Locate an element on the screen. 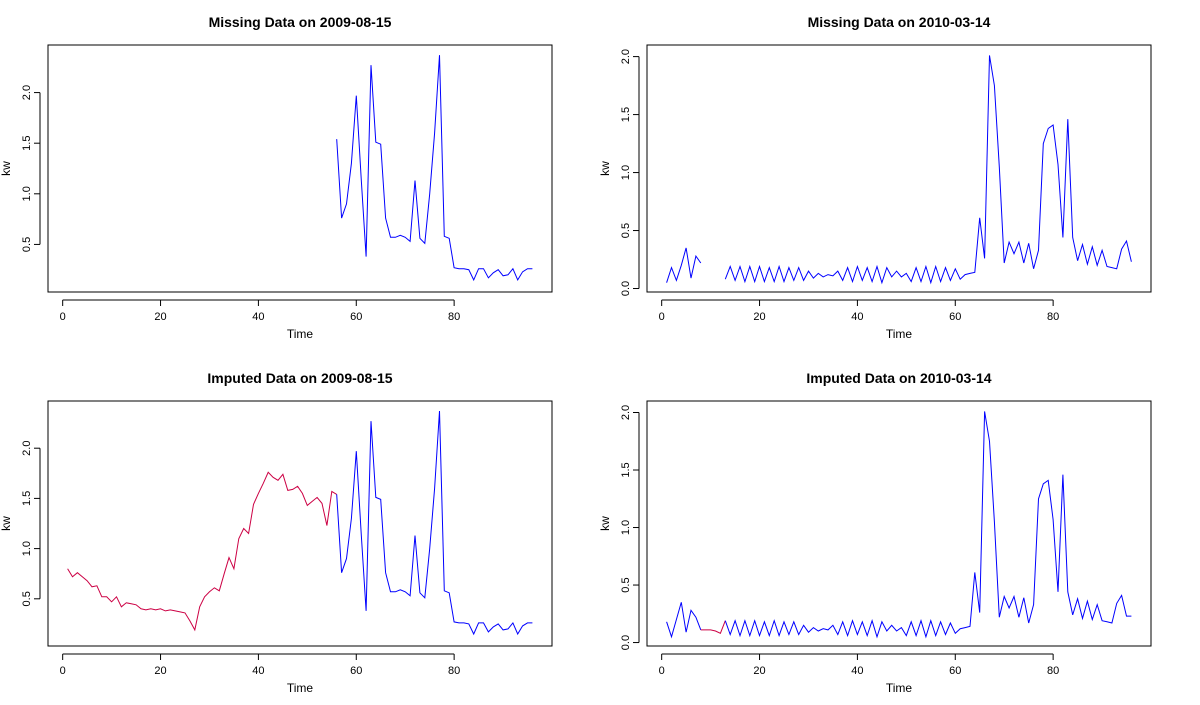 The image size is (1200, 705). chart-title: Imputed Data on 2009-08-15 is located at coordinates (299, 378).